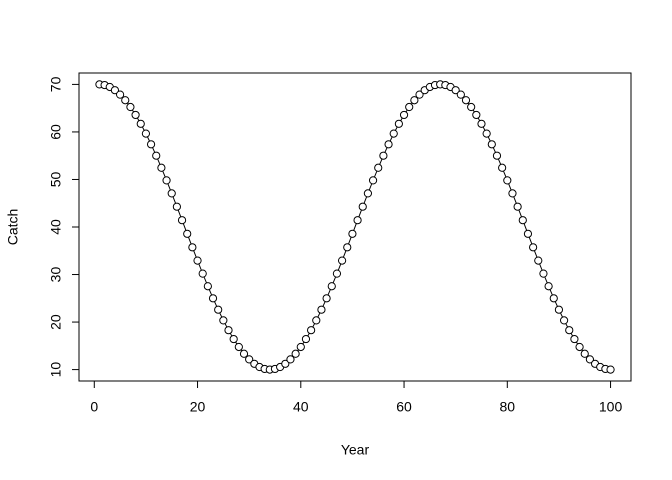 This screenshot has width=672, height=480. What do you see at coordinates (56, 179) in the screenshot?
I see `y-tick-label: 50` at bounding box center [56, 179].